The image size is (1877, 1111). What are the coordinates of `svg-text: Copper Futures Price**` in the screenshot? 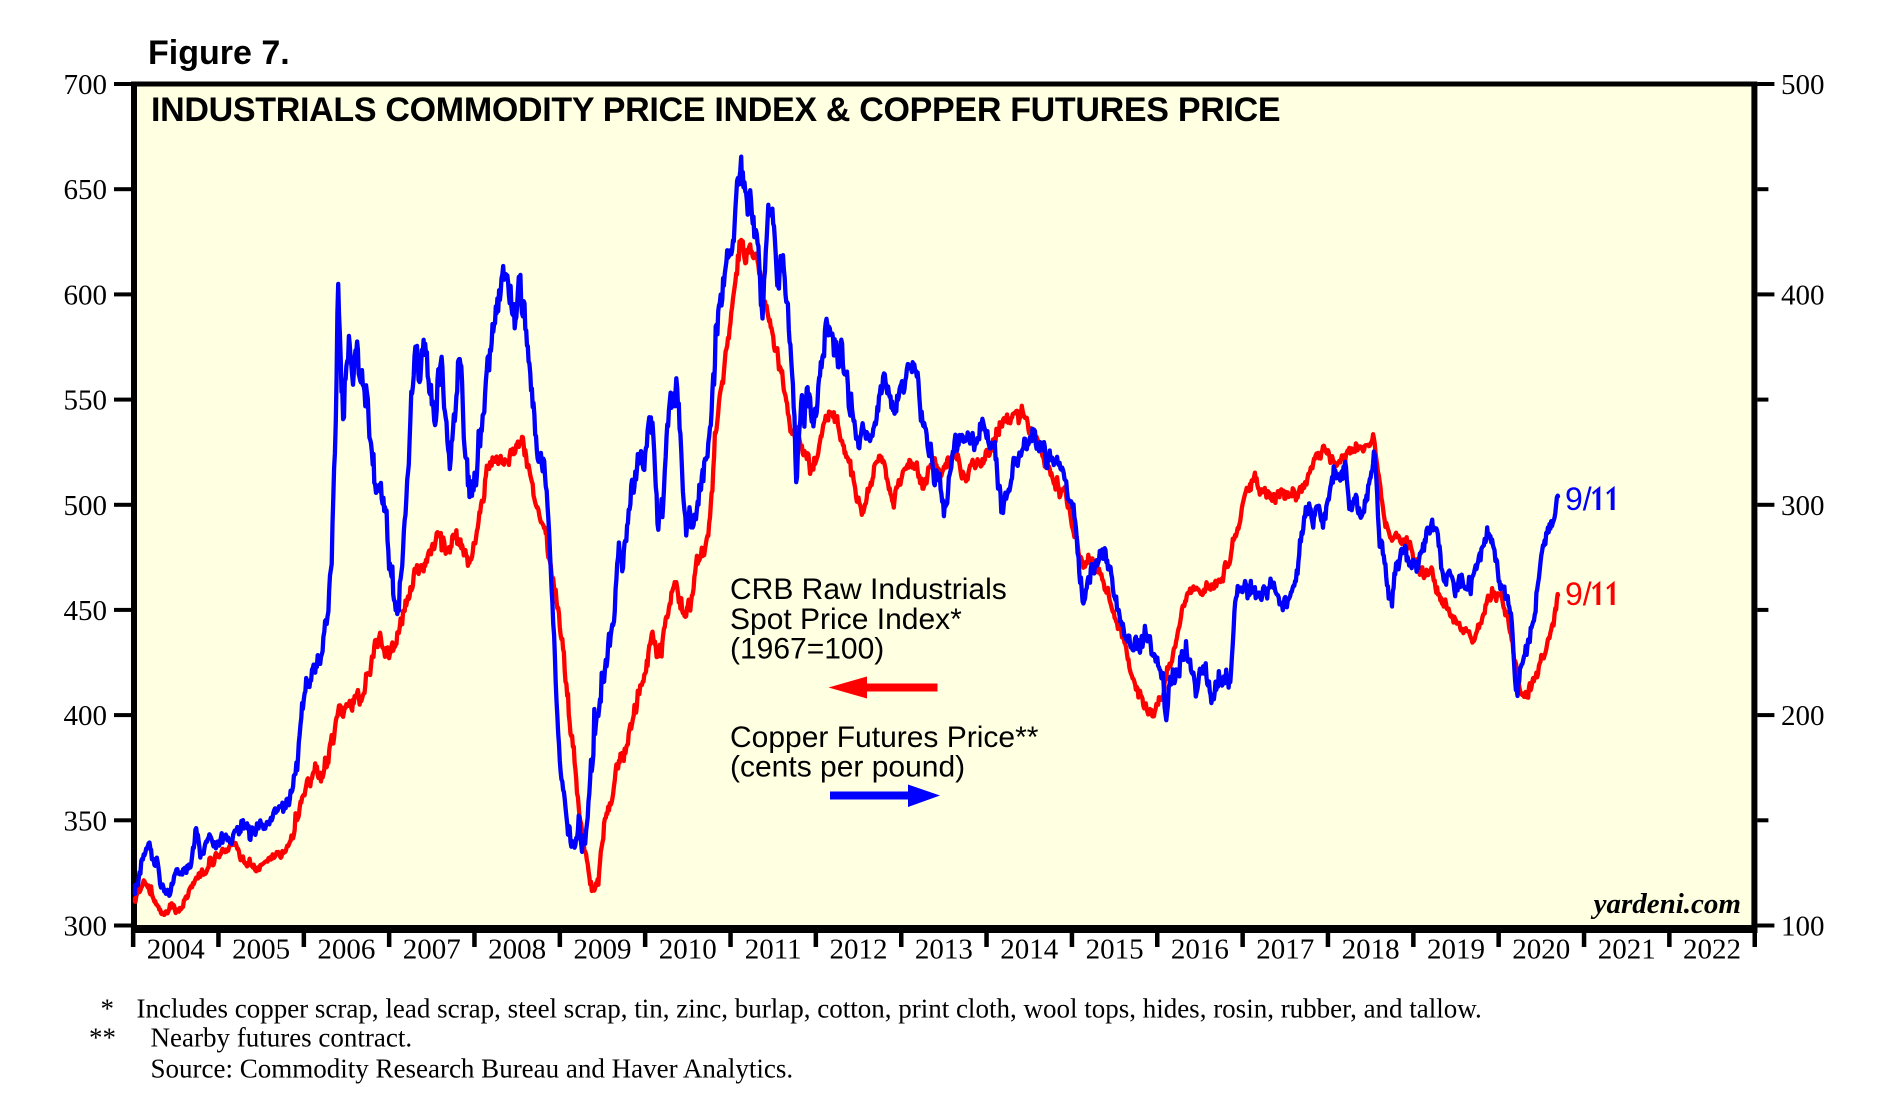 It's located at (884, 737).